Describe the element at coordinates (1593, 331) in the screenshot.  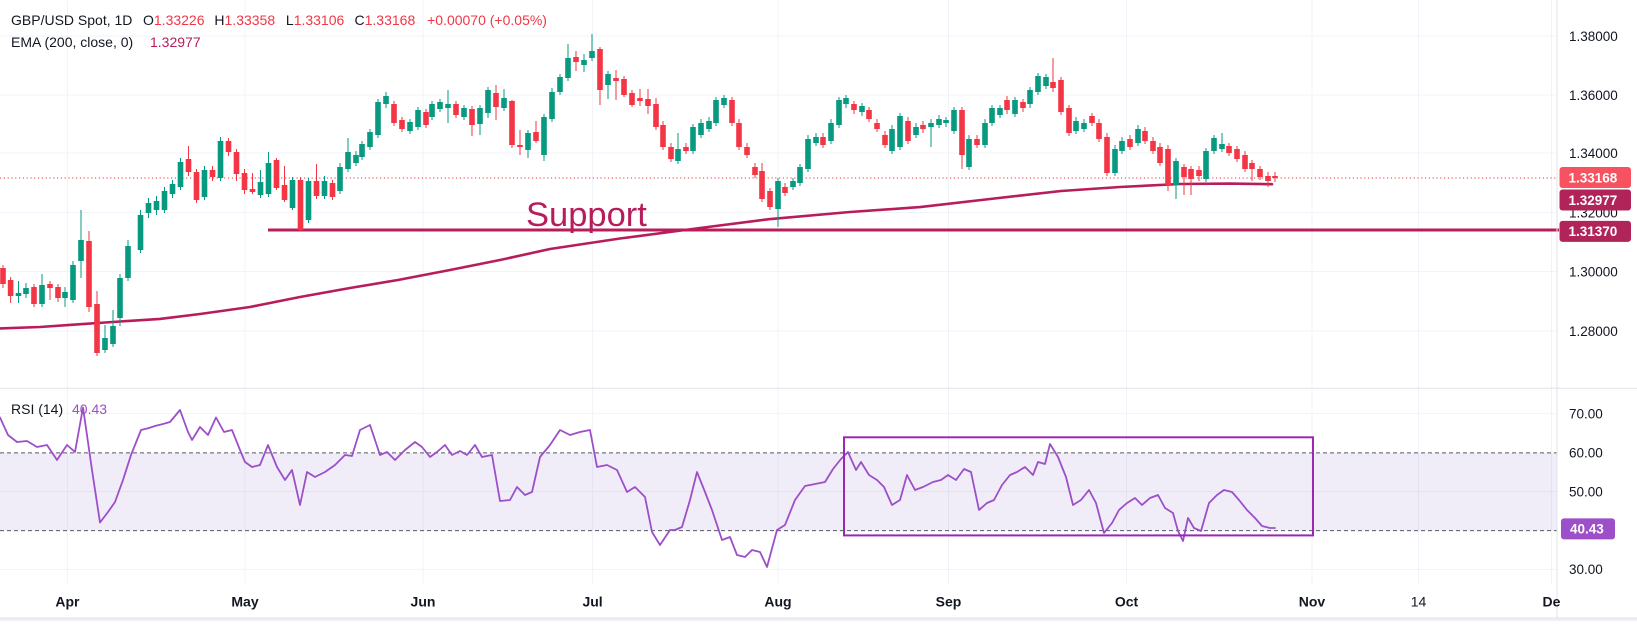
I see `svg-text: 1.28000` at that location.